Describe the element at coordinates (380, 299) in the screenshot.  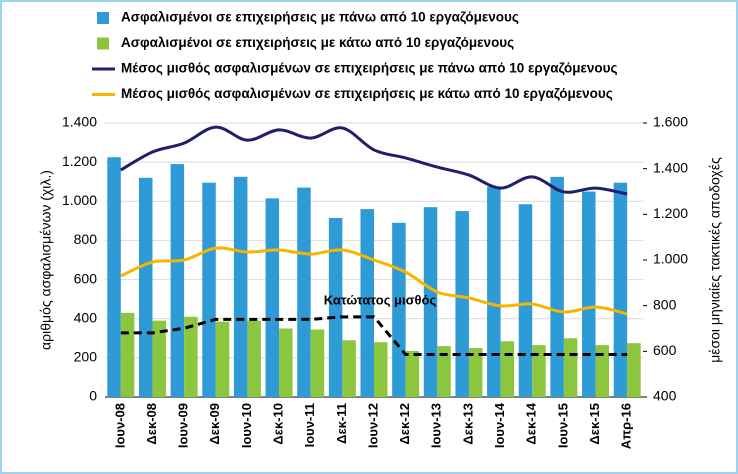
I see `line-annotation: Κατώτατος μισθός` at that location.